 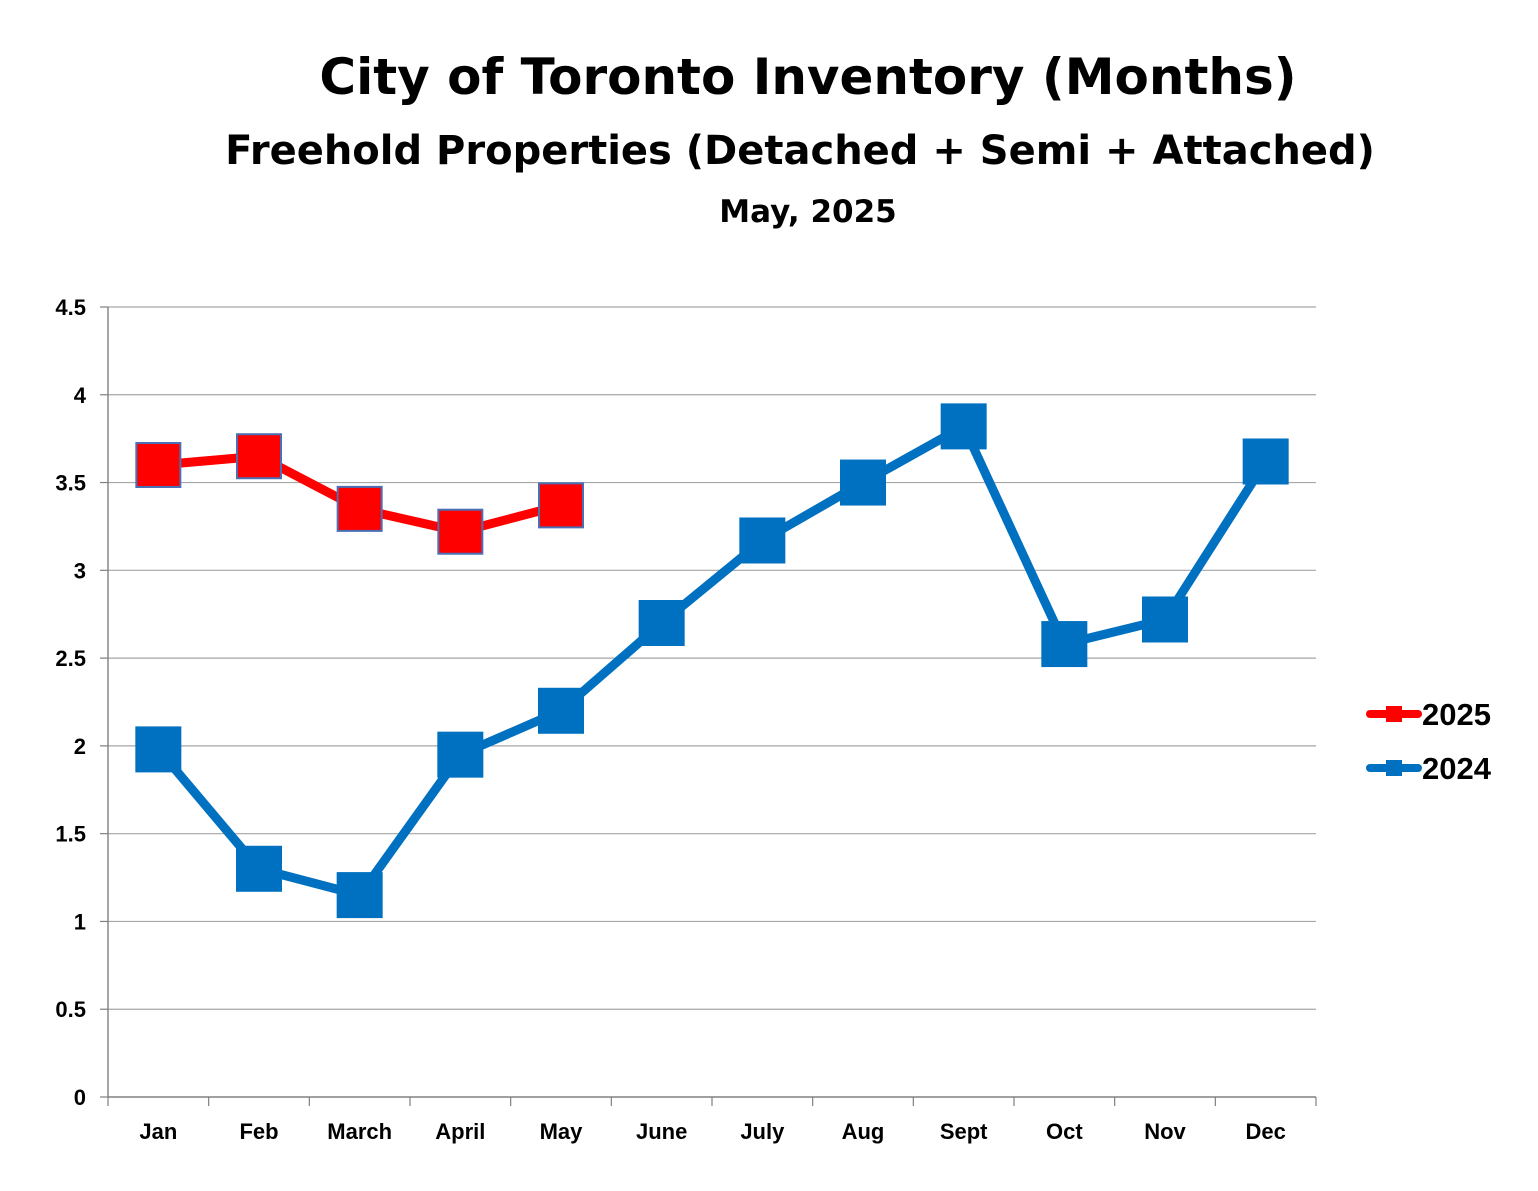 I want to click on x-tick-label: Nov, so click(x=1165, y=1131).